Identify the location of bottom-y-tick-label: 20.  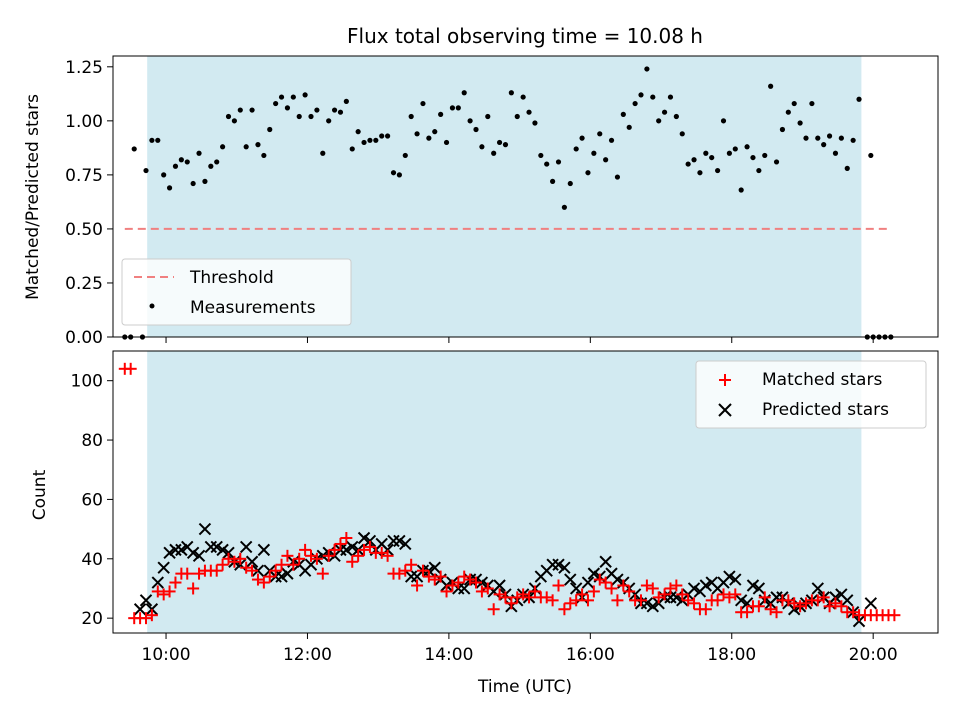
(92, 619).